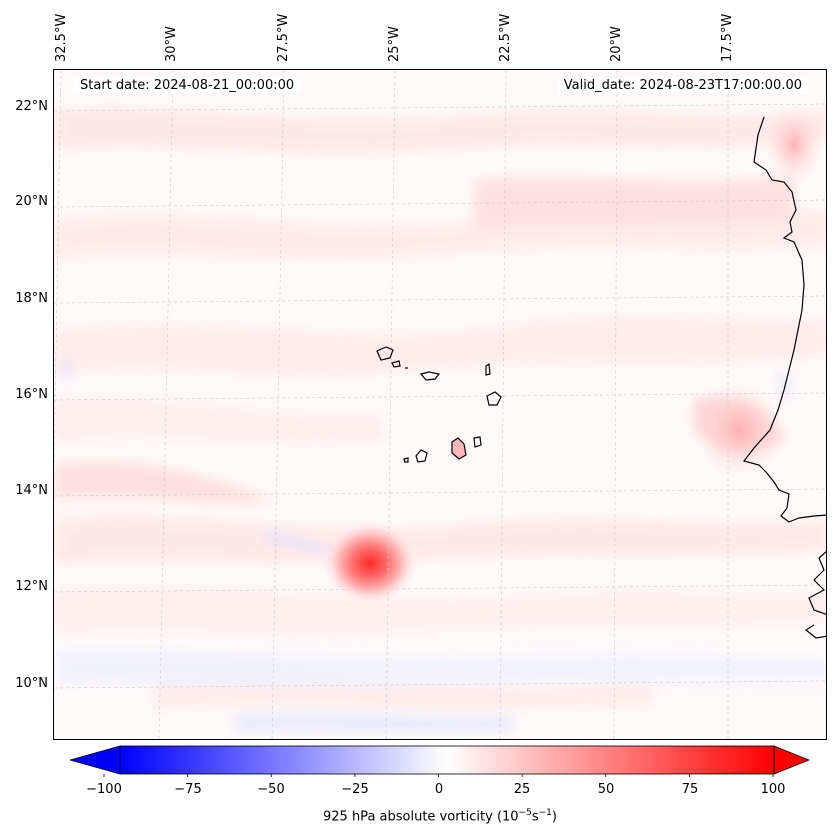 Image resolution: width=837 pixels, height=839 pixels. I want to click on colorbar-tick-neg75: −75, so click(188, 789).